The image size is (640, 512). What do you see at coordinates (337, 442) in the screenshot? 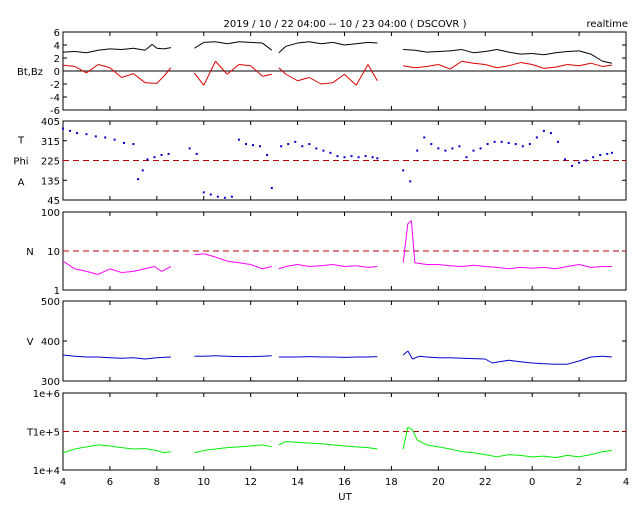
I see `temperature-series-T` at bounding box center [337, 442].